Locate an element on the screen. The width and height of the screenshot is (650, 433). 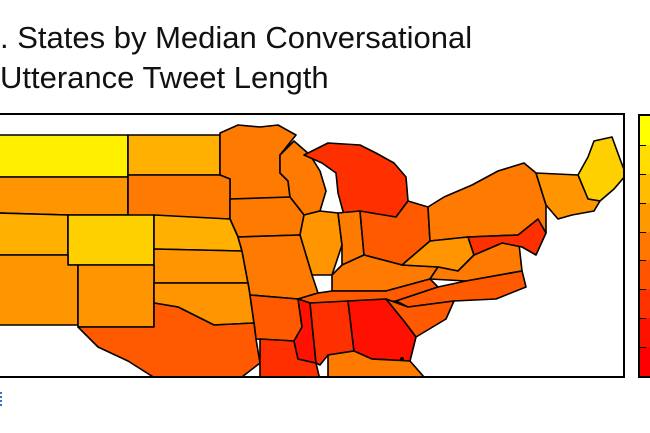
state-iowa is located at coordinates (267, 217).